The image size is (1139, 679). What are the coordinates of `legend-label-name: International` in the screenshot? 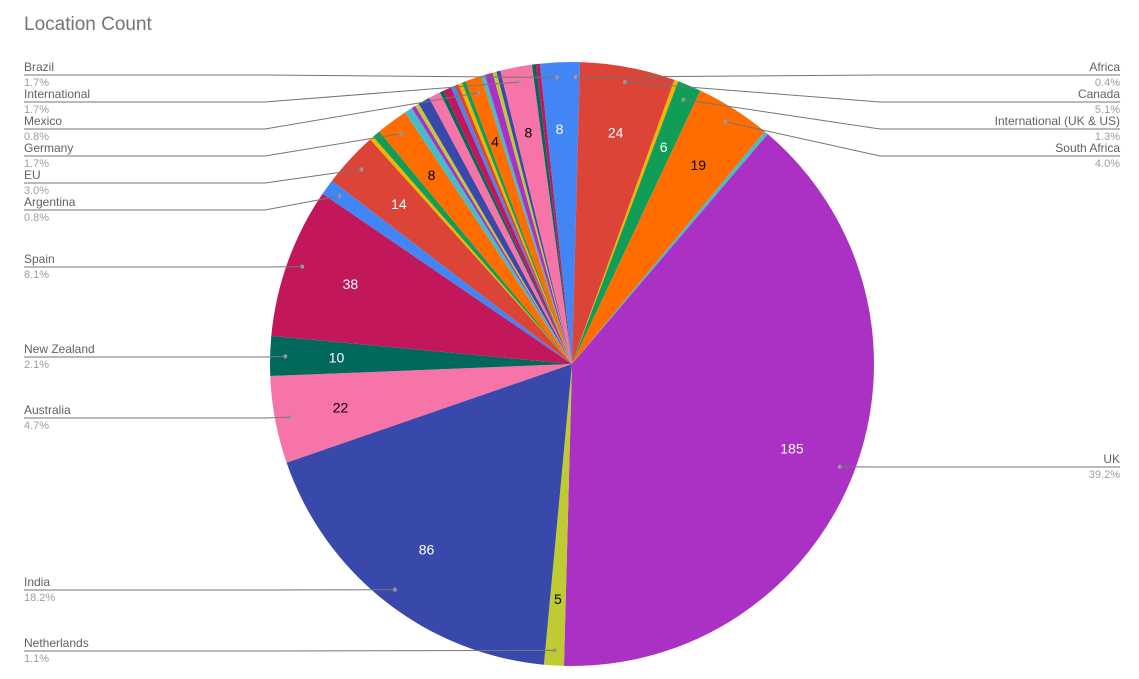 It's located at (57, 94).